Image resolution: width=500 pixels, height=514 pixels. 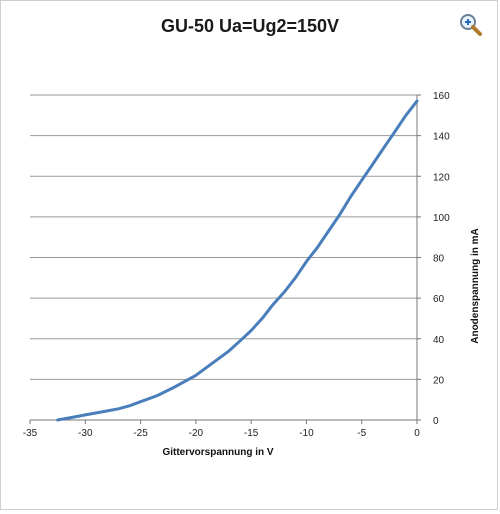 What do you see at coordinates (85, 433) in the screenshot?
I see `x-tick-label: -30` at bounding box center [85, 433].